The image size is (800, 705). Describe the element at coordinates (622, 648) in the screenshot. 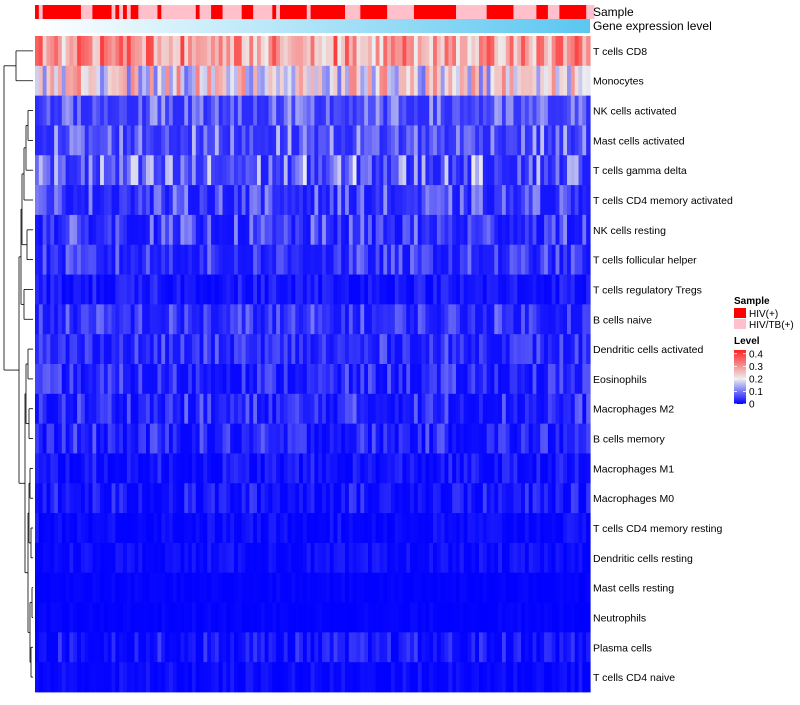

I see `row-label: Plasma cells` at that location.